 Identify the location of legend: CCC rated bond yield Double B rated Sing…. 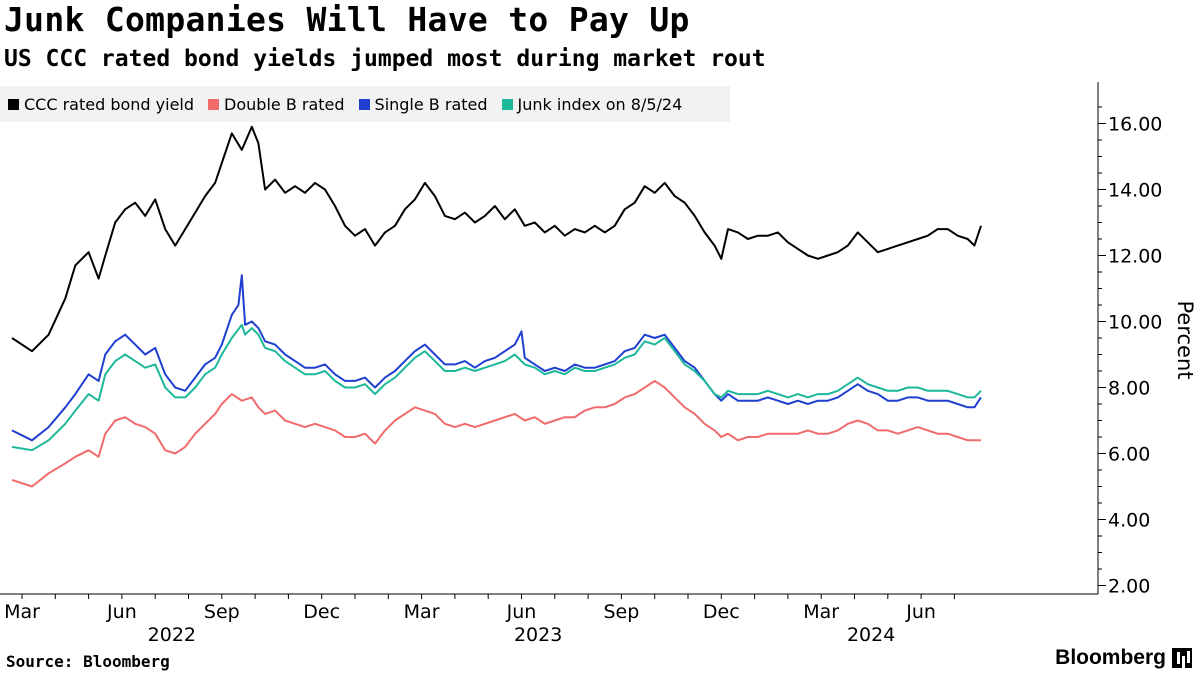
(365, 104).